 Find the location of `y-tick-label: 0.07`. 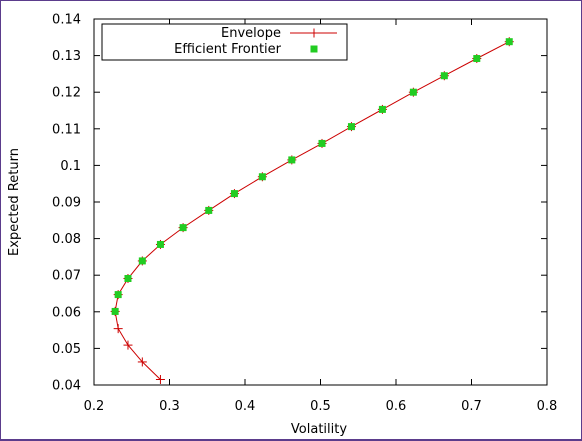

y-tick-label: 0.07 is located at coordinates (66, 276).